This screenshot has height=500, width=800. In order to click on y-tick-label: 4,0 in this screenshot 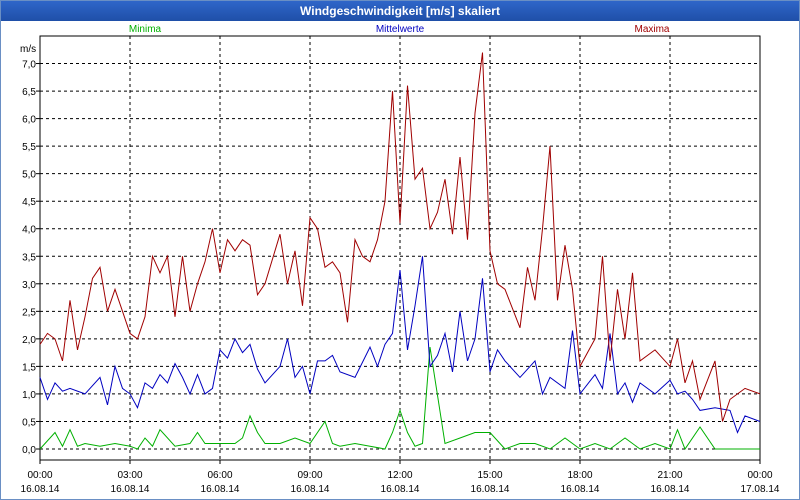, I will do `click(29, 230)`.